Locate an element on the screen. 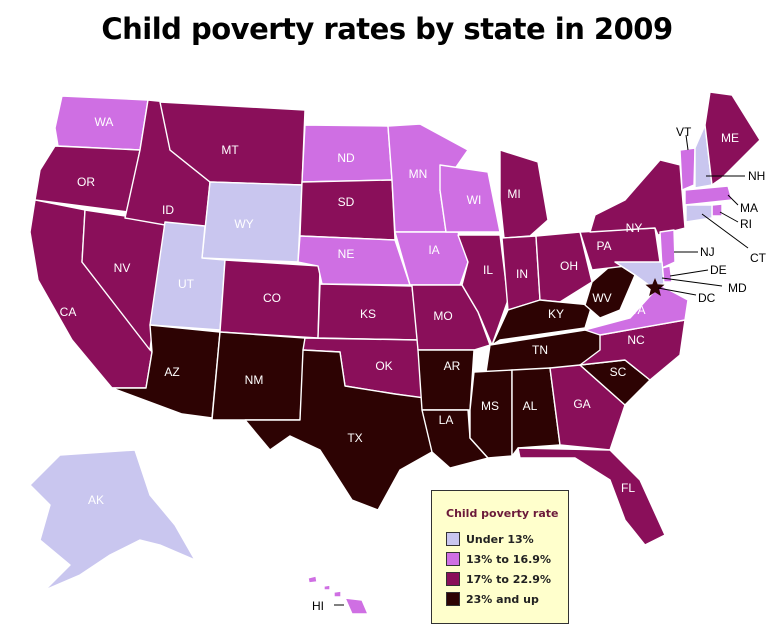 The image size is (774, 632). state-FL is located at coordinates (591, 496).